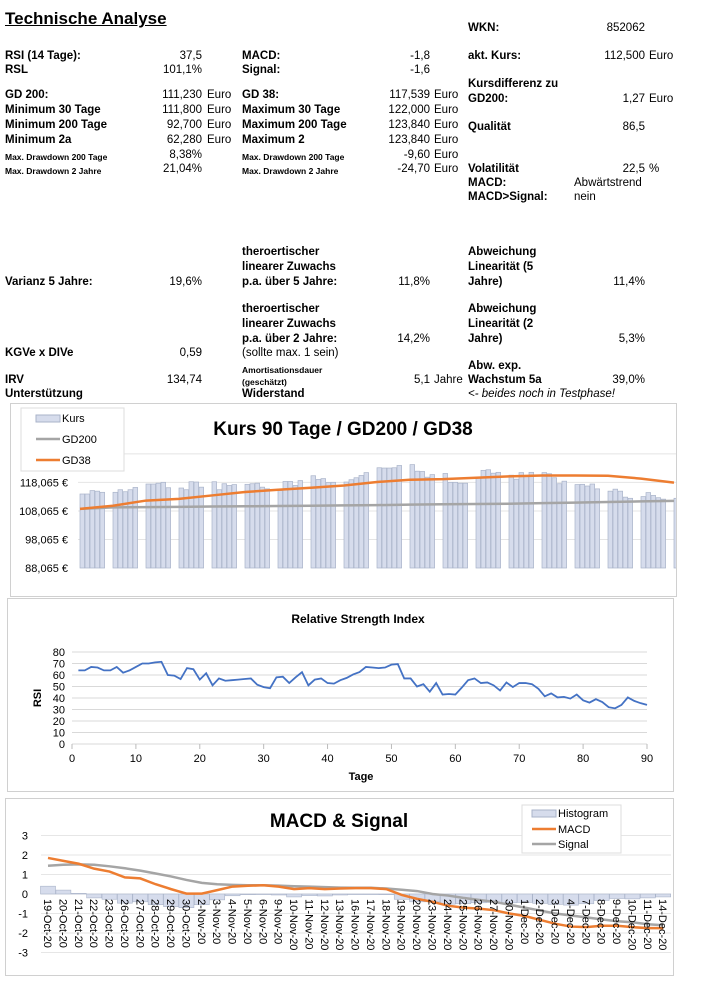 This screenshot has height=999, width=706. What do you see at coordinates (432, 924) in the screenshot?
I see `x-tick-label: 23-Nov-20` at bounding box center [432, 924].